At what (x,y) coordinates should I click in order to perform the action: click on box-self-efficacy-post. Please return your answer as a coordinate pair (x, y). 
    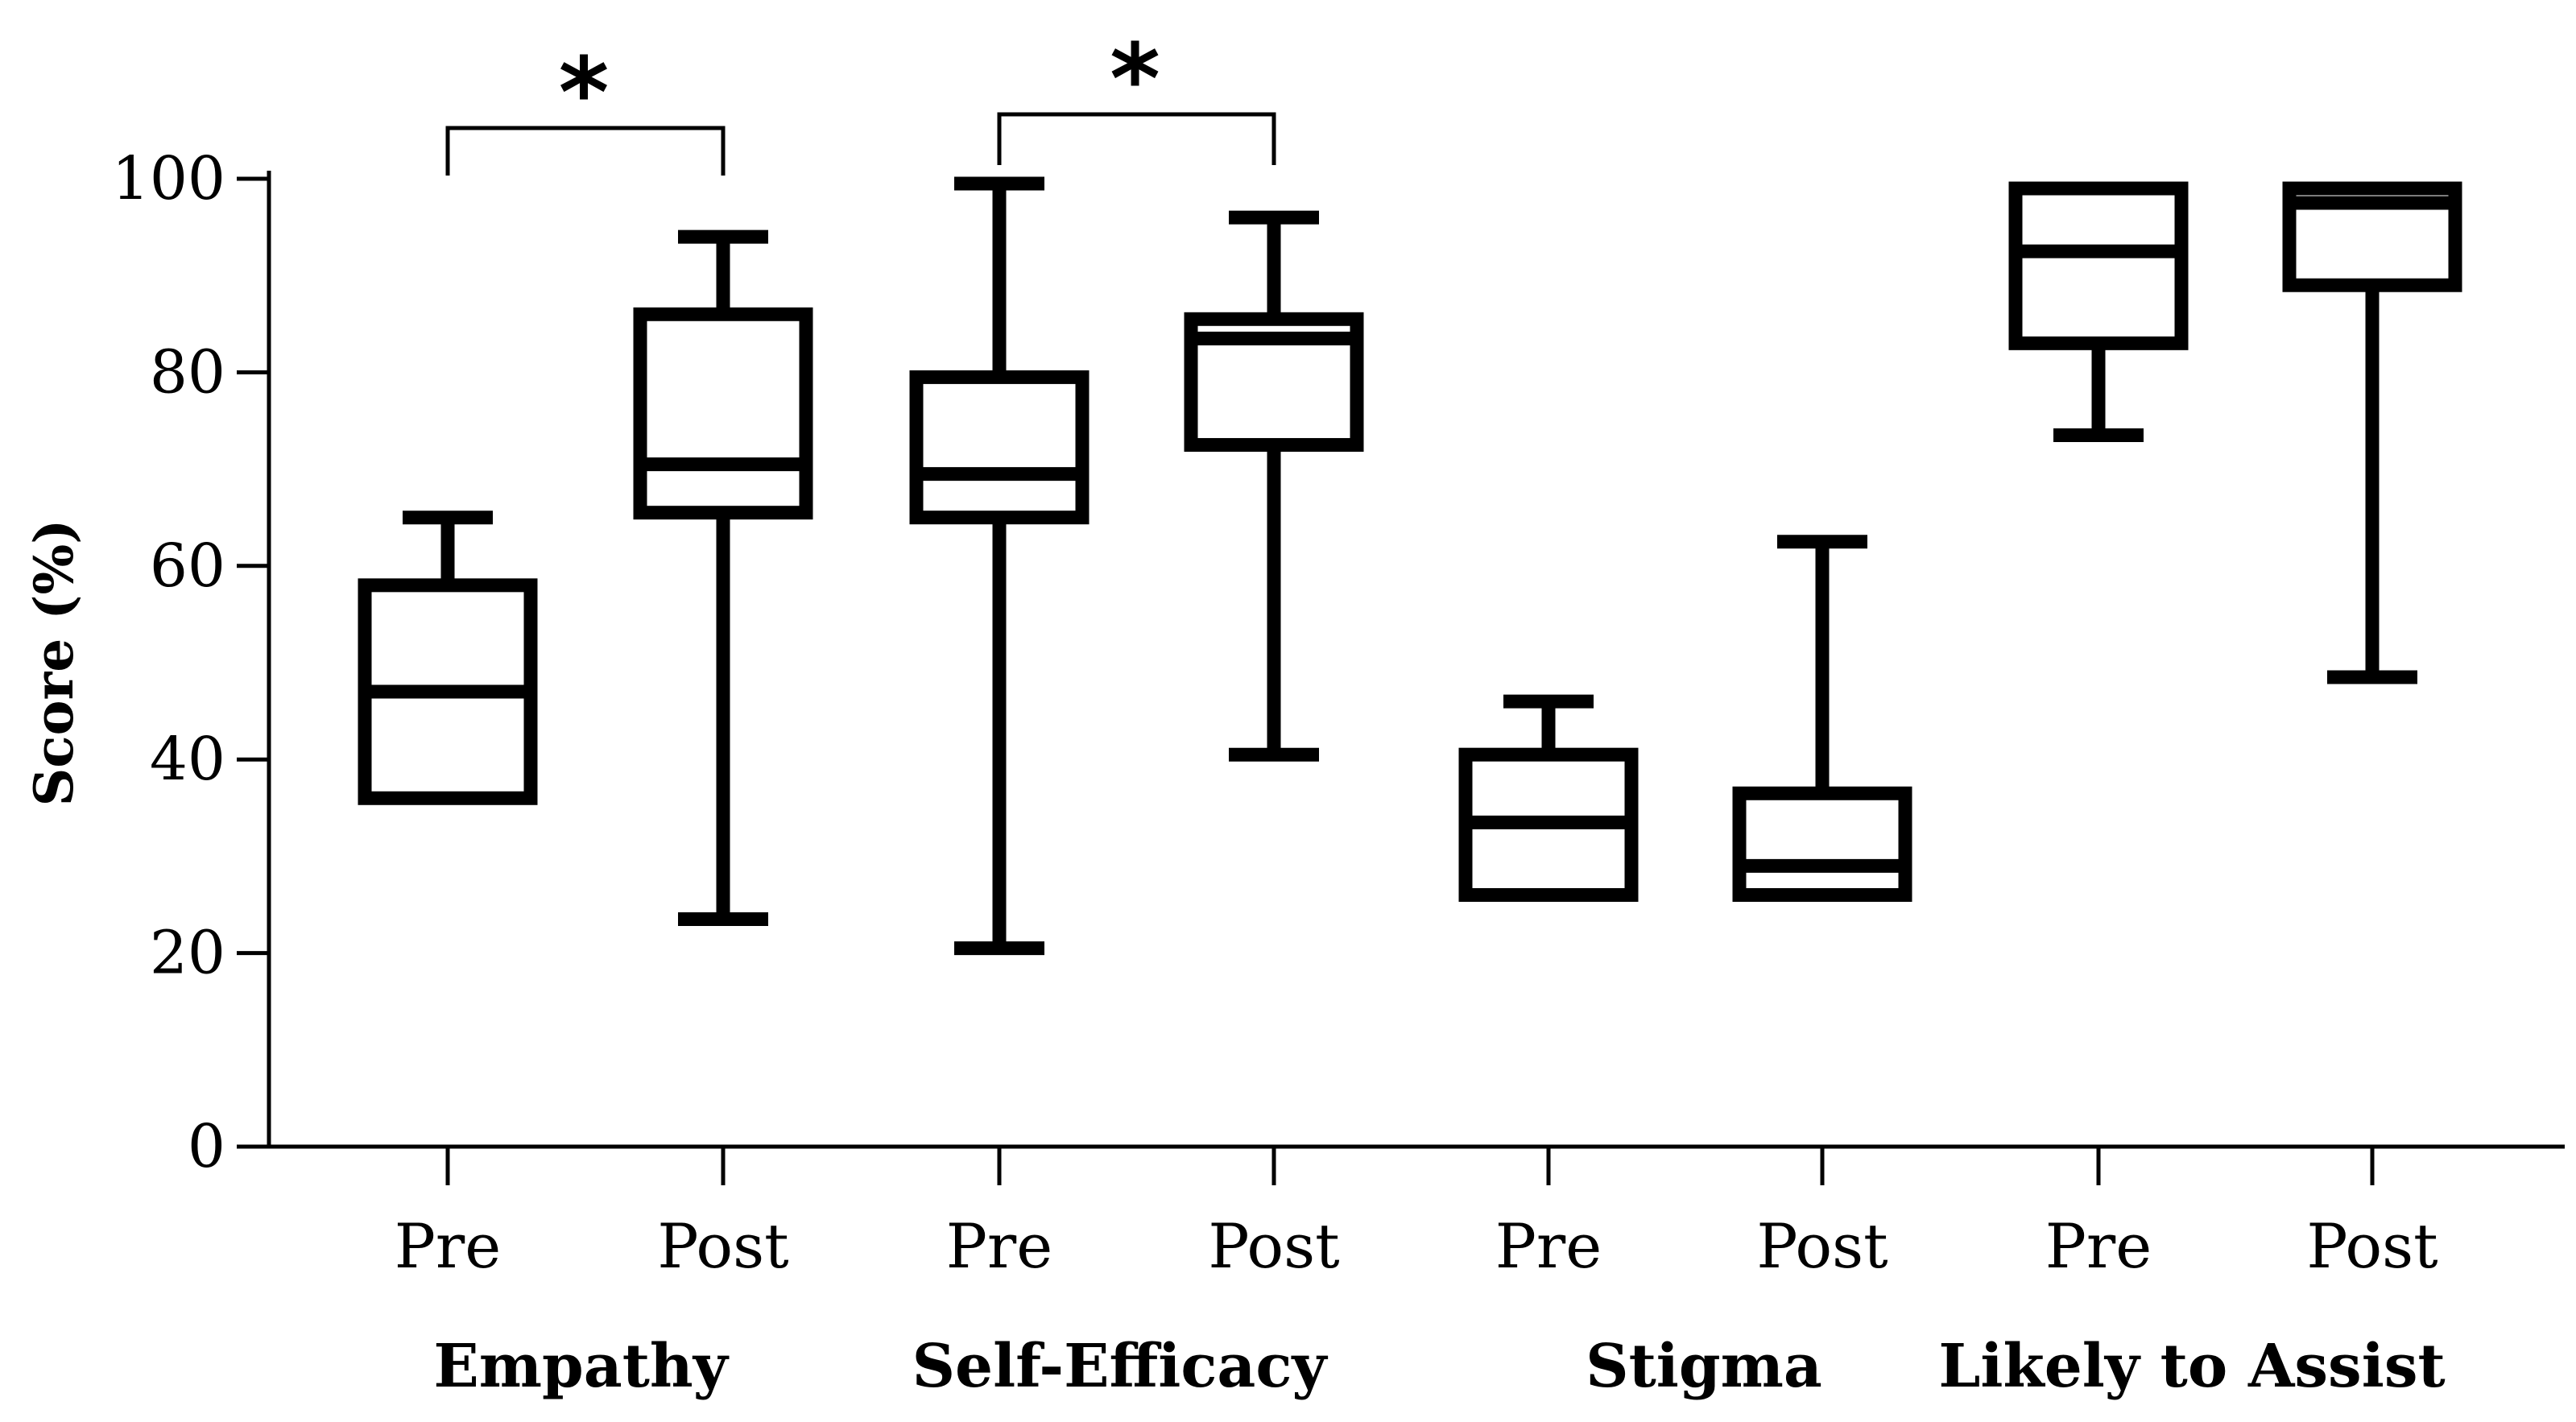
    Looking at the image, I should click on (1274, 486).